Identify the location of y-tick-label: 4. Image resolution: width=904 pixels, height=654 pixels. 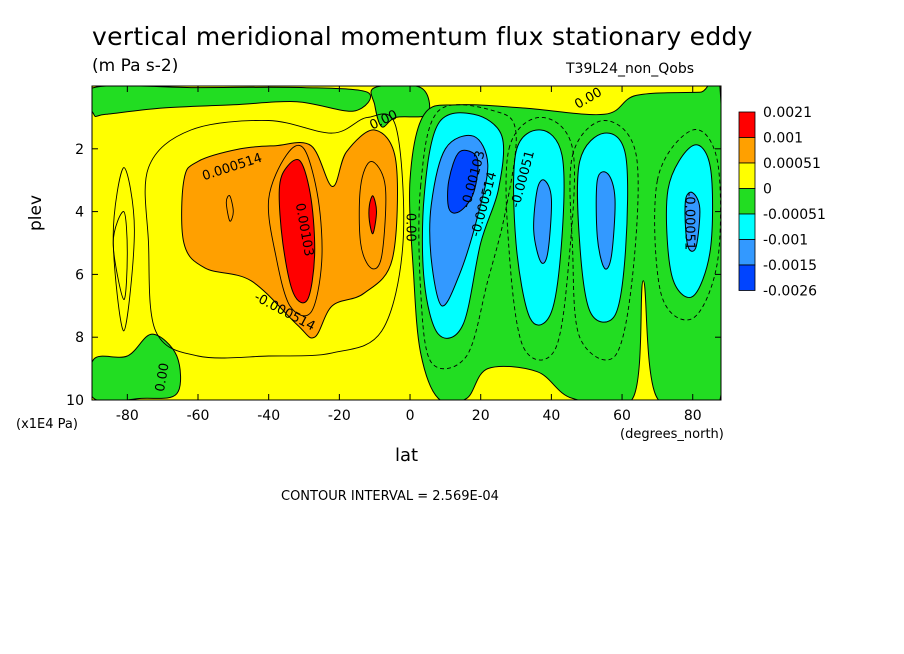
(79, 213).